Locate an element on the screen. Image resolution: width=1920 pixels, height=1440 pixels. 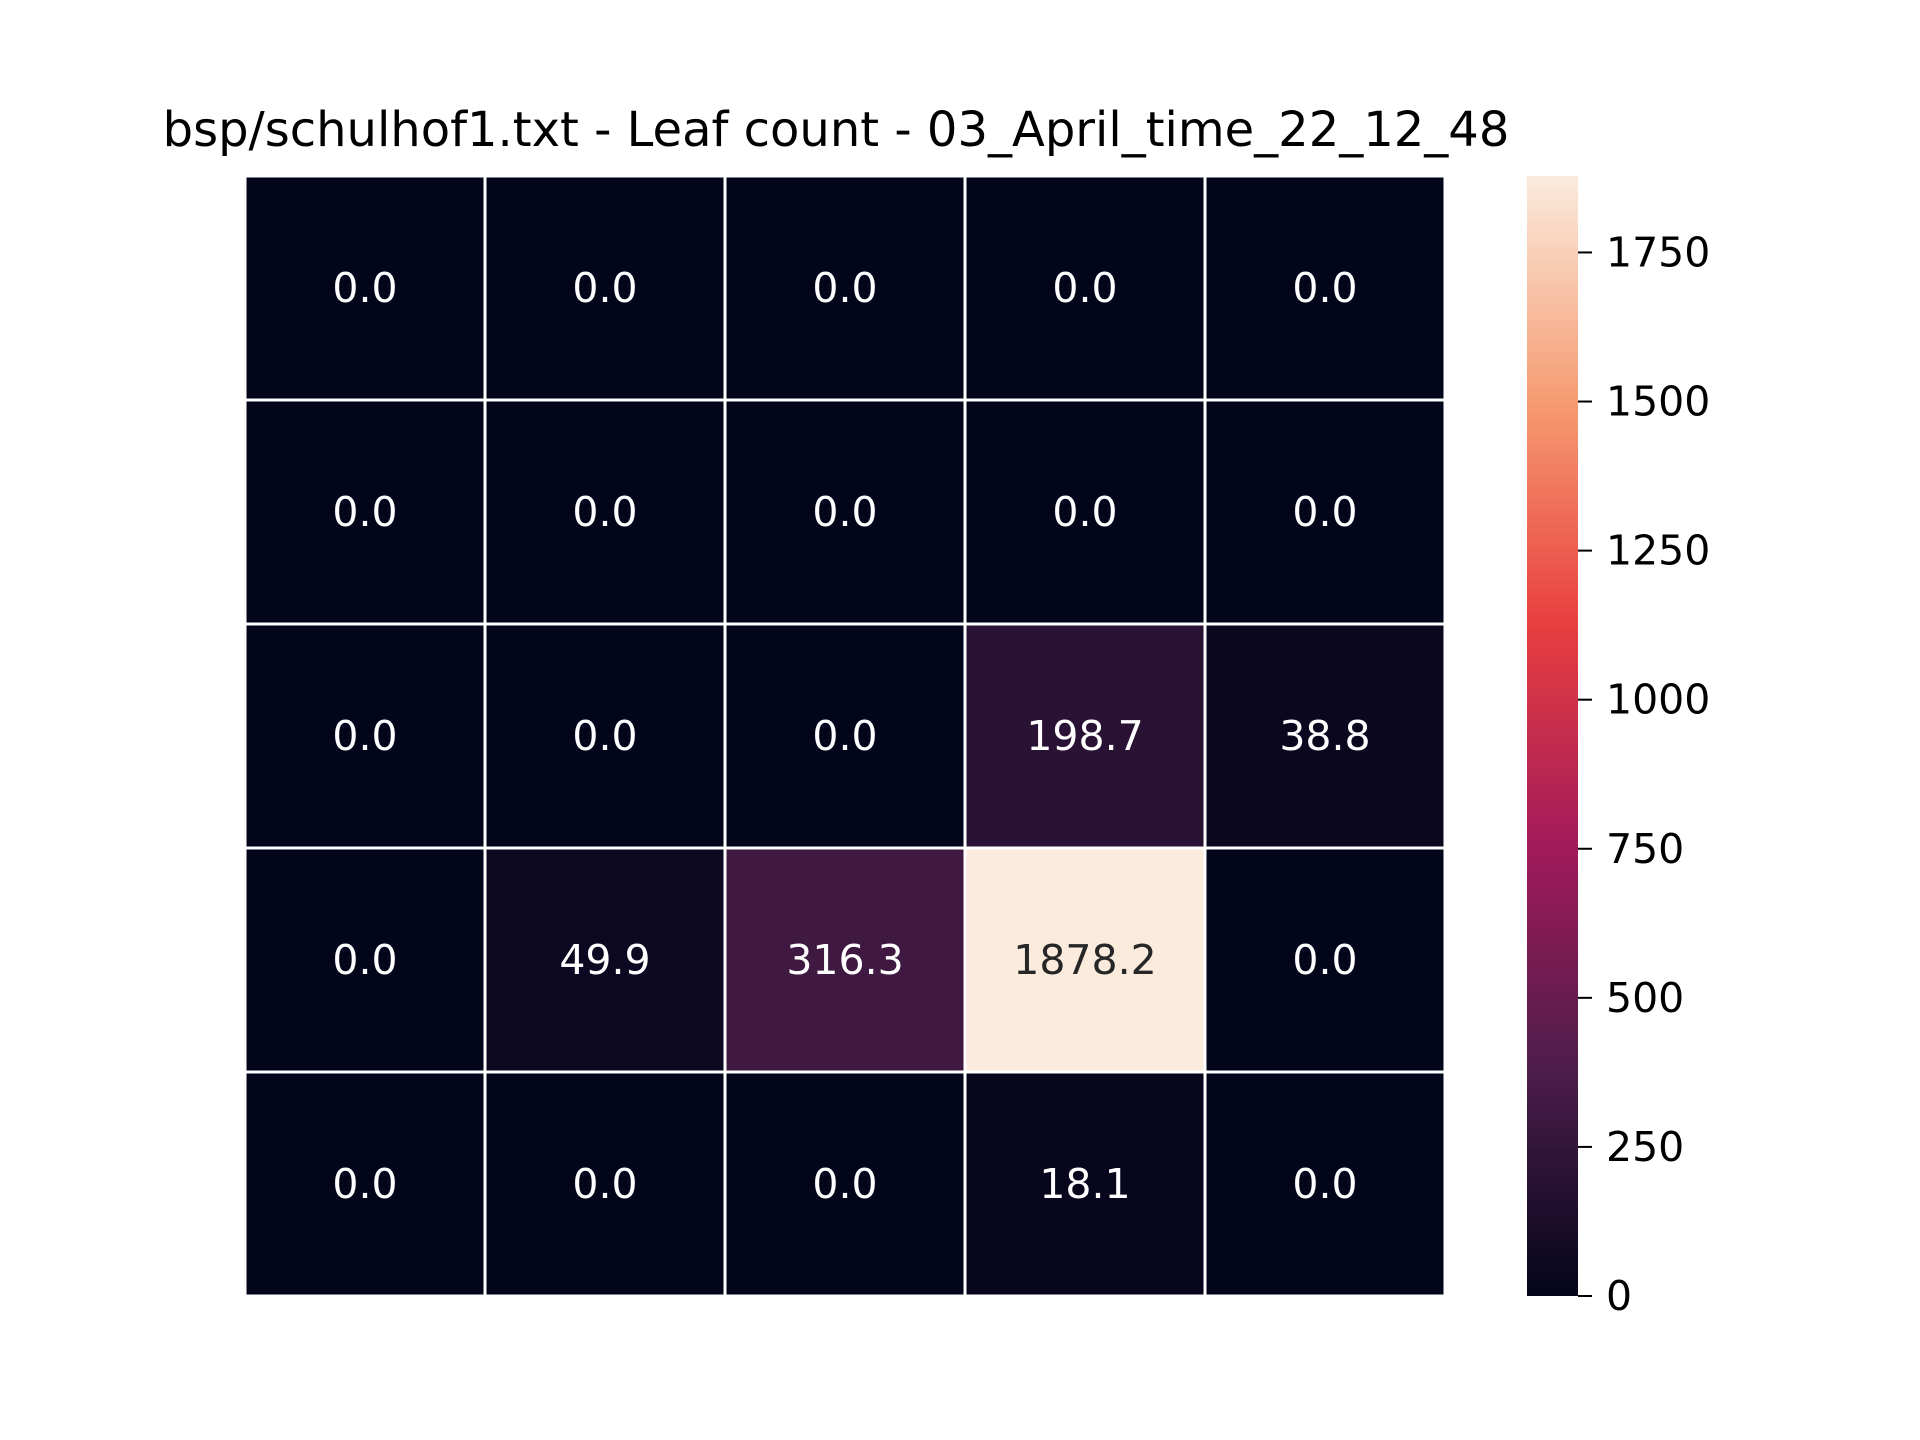
heatmap-cell-label-r4-c2: 0.0 is located at coordinates (844, 1184).